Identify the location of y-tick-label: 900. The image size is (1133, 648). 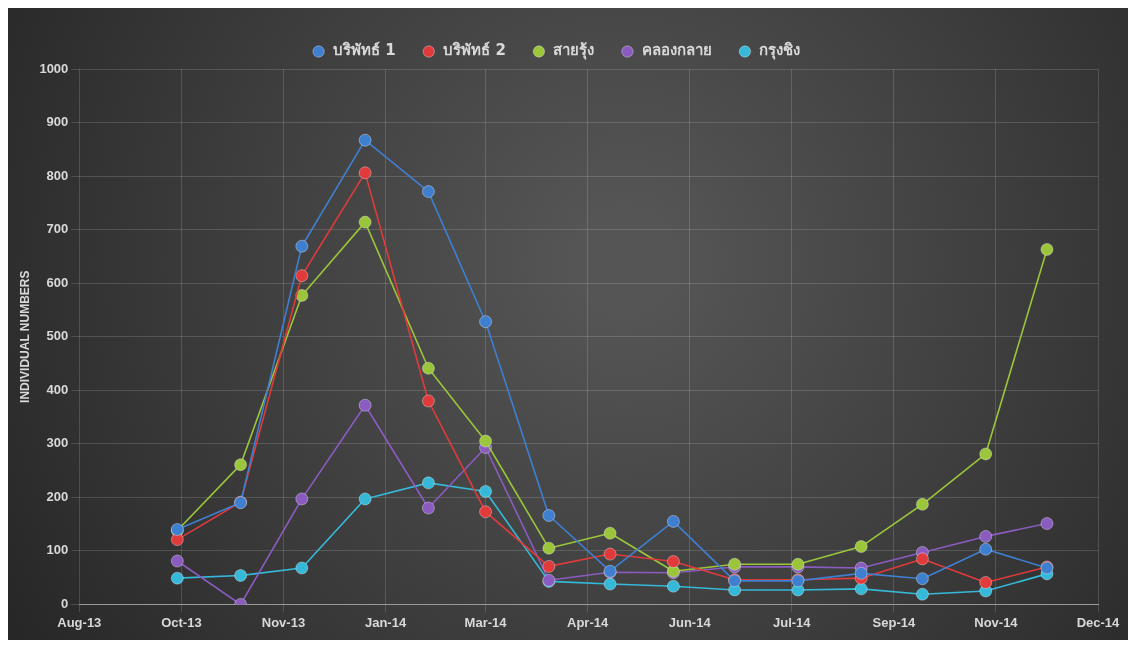
(57, 122).